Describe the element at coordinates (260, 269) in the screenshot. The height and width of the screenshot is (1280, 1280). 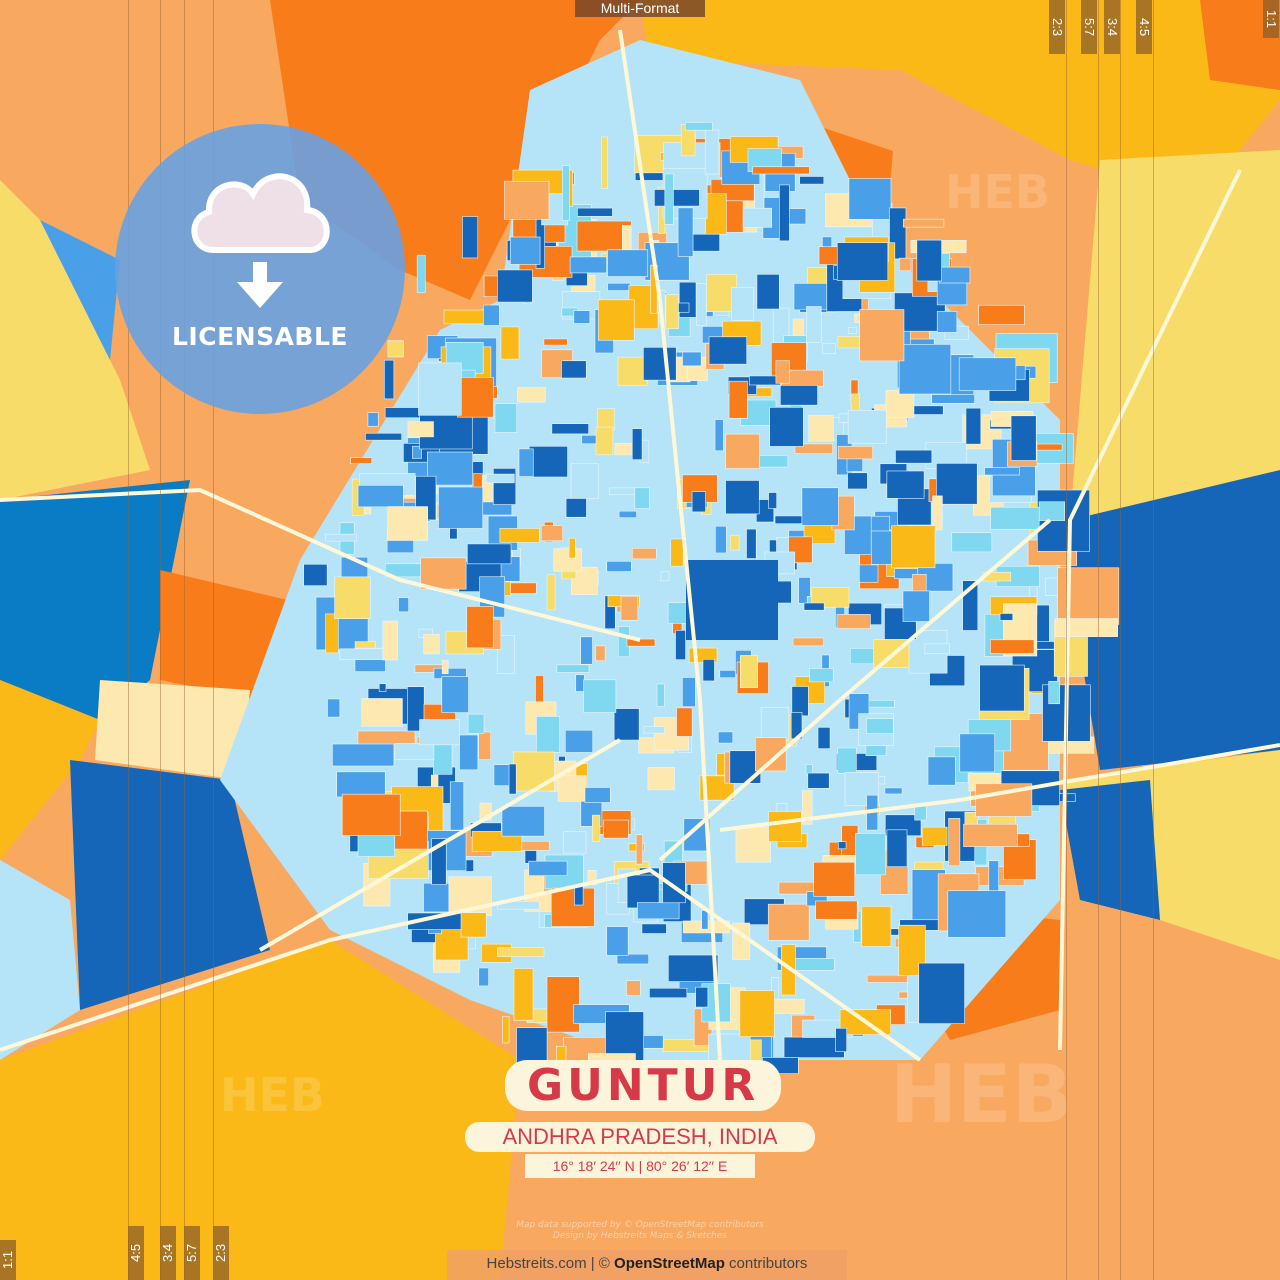
I see `licensable-badge: LICENSABLE` at that location.